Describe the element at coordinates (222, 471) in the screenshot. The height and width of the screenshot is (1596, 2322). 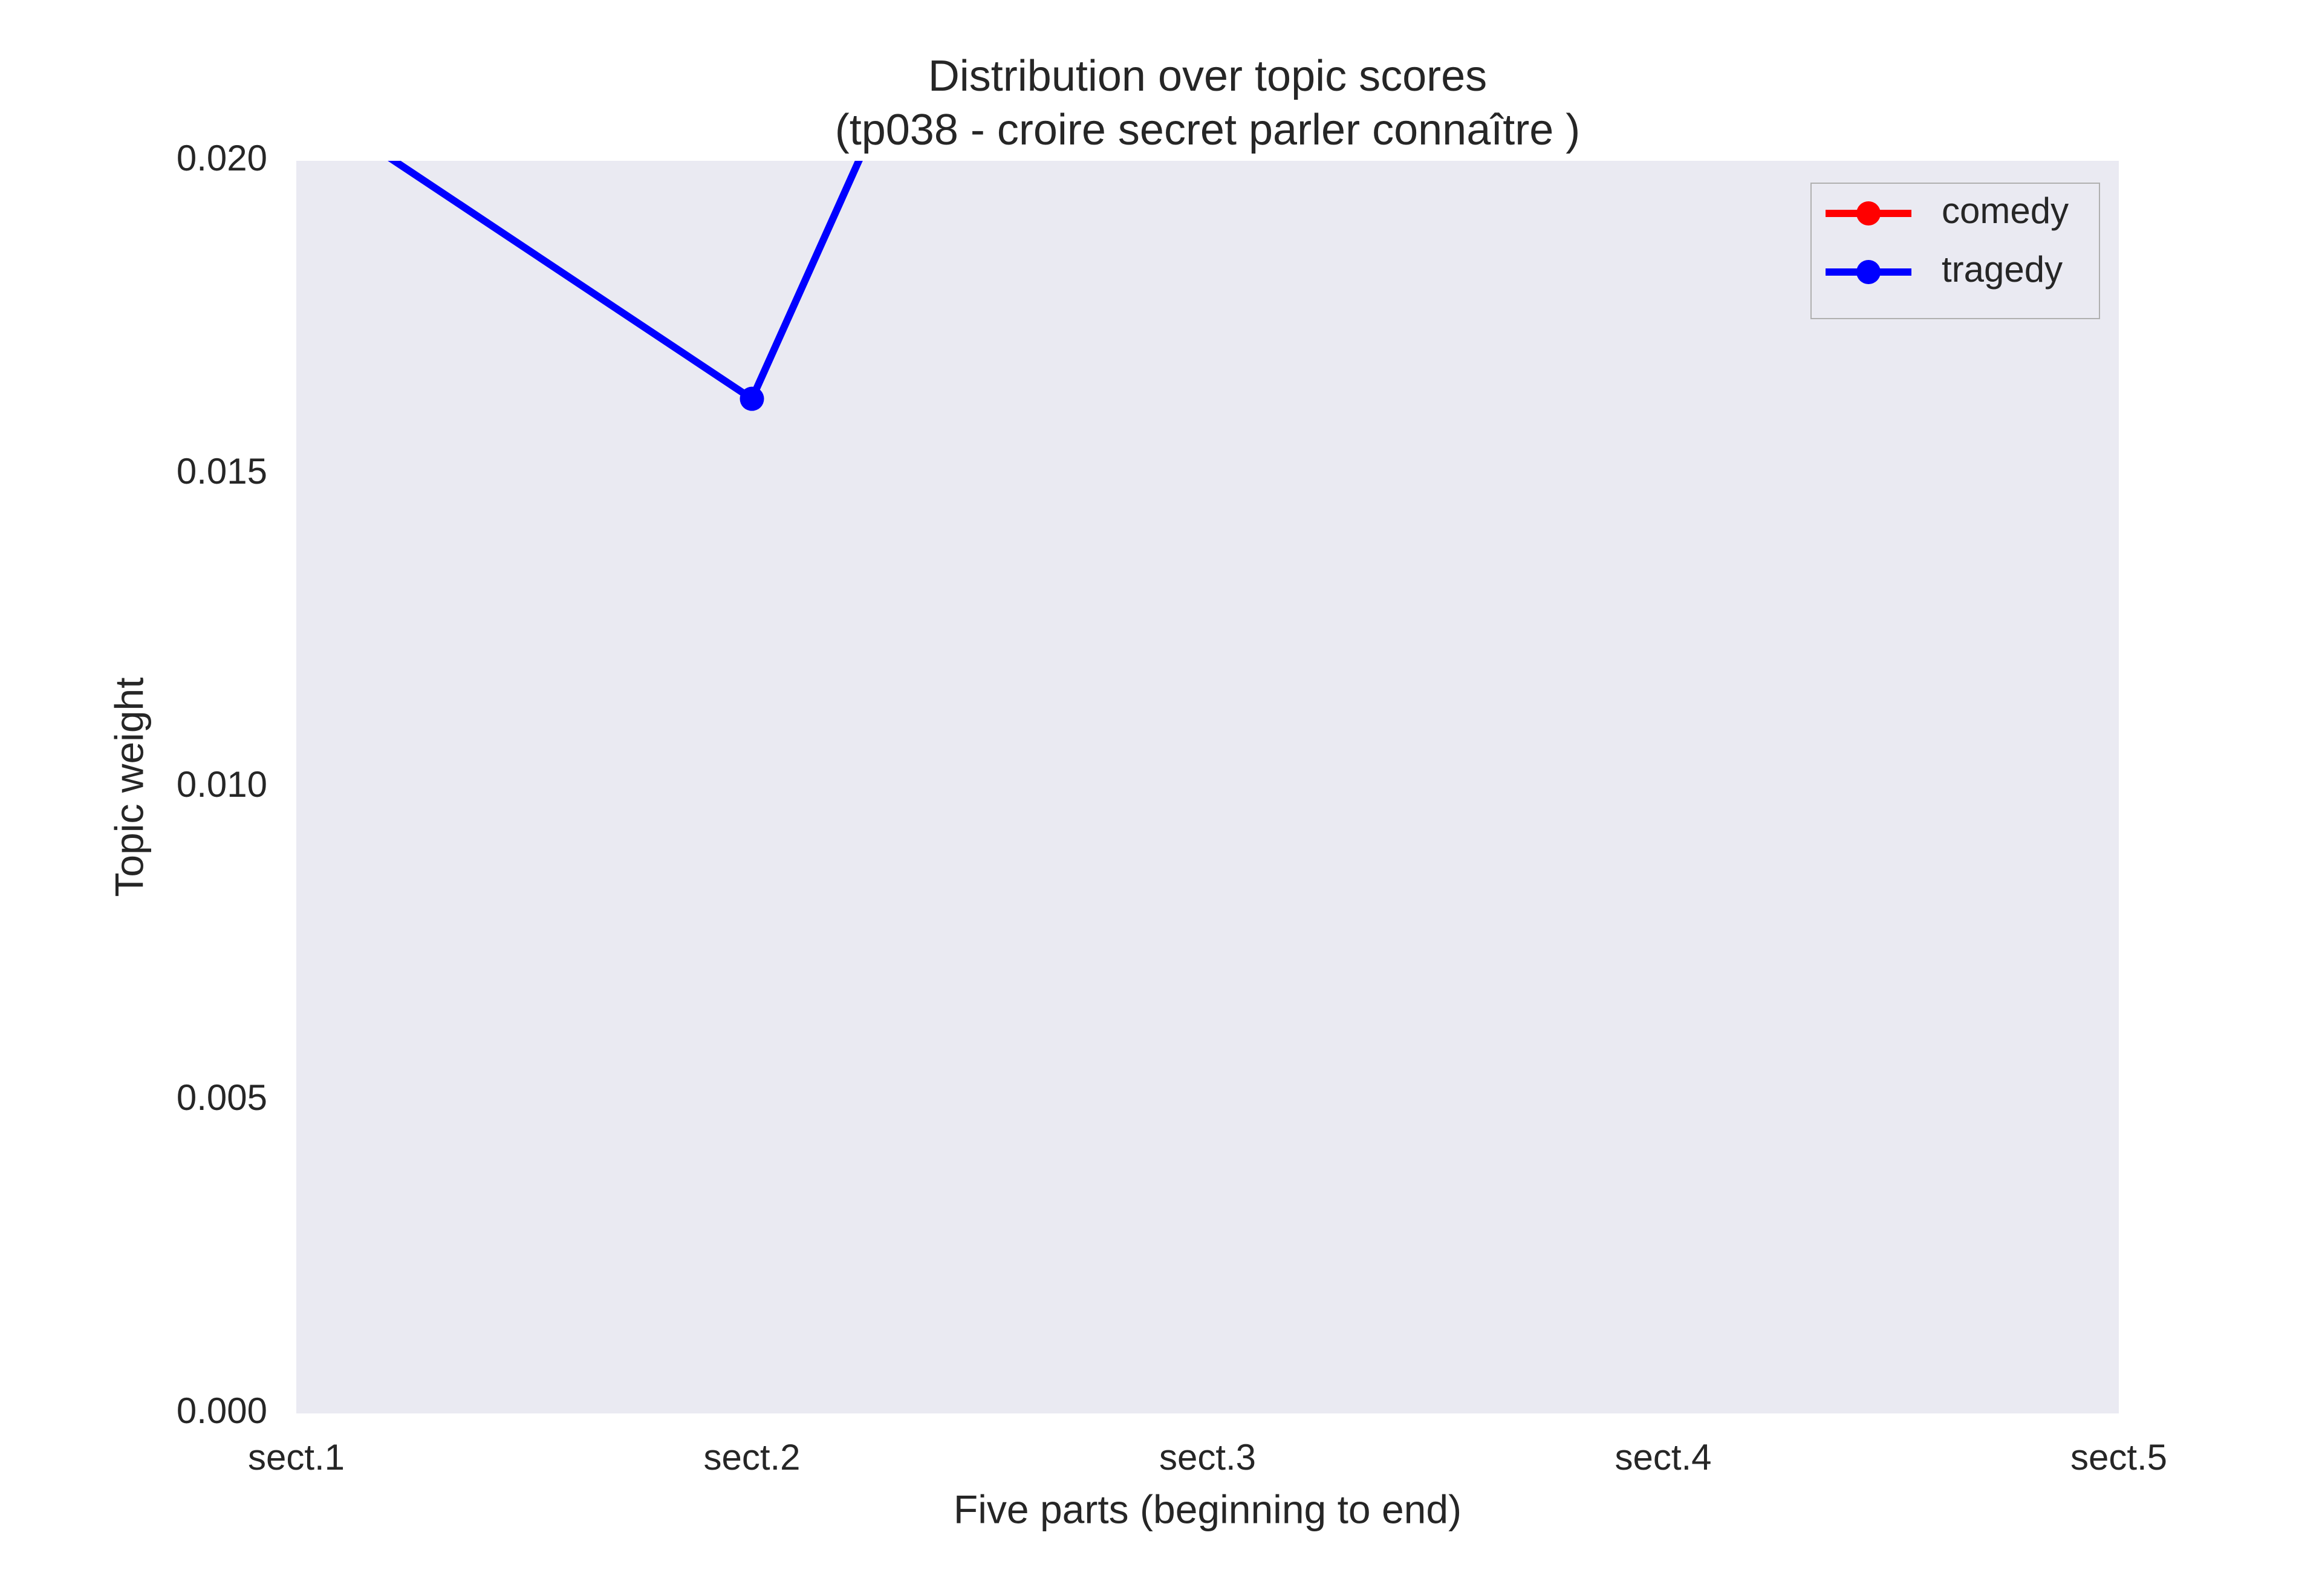
I see `y-tick-label: 0.015` at that location.